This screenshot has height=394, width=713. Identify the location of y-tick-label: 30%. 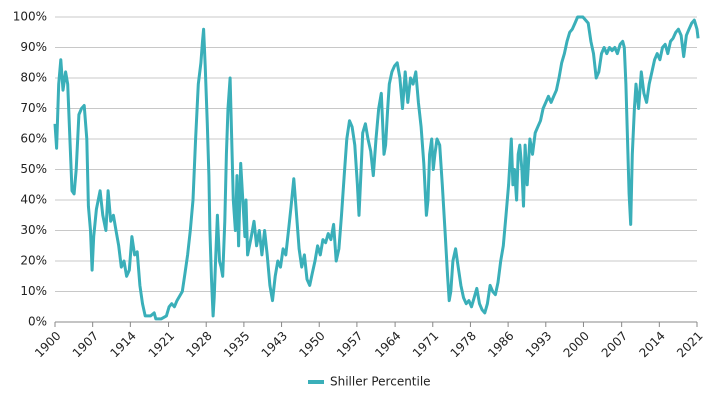
(33, 230).